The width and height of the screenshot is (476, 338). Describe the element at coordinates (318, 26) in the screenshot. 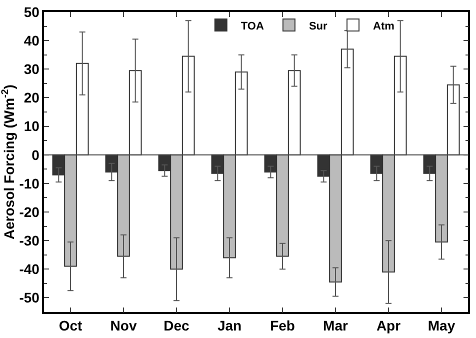

I see `legend-label: Sur` at that location.